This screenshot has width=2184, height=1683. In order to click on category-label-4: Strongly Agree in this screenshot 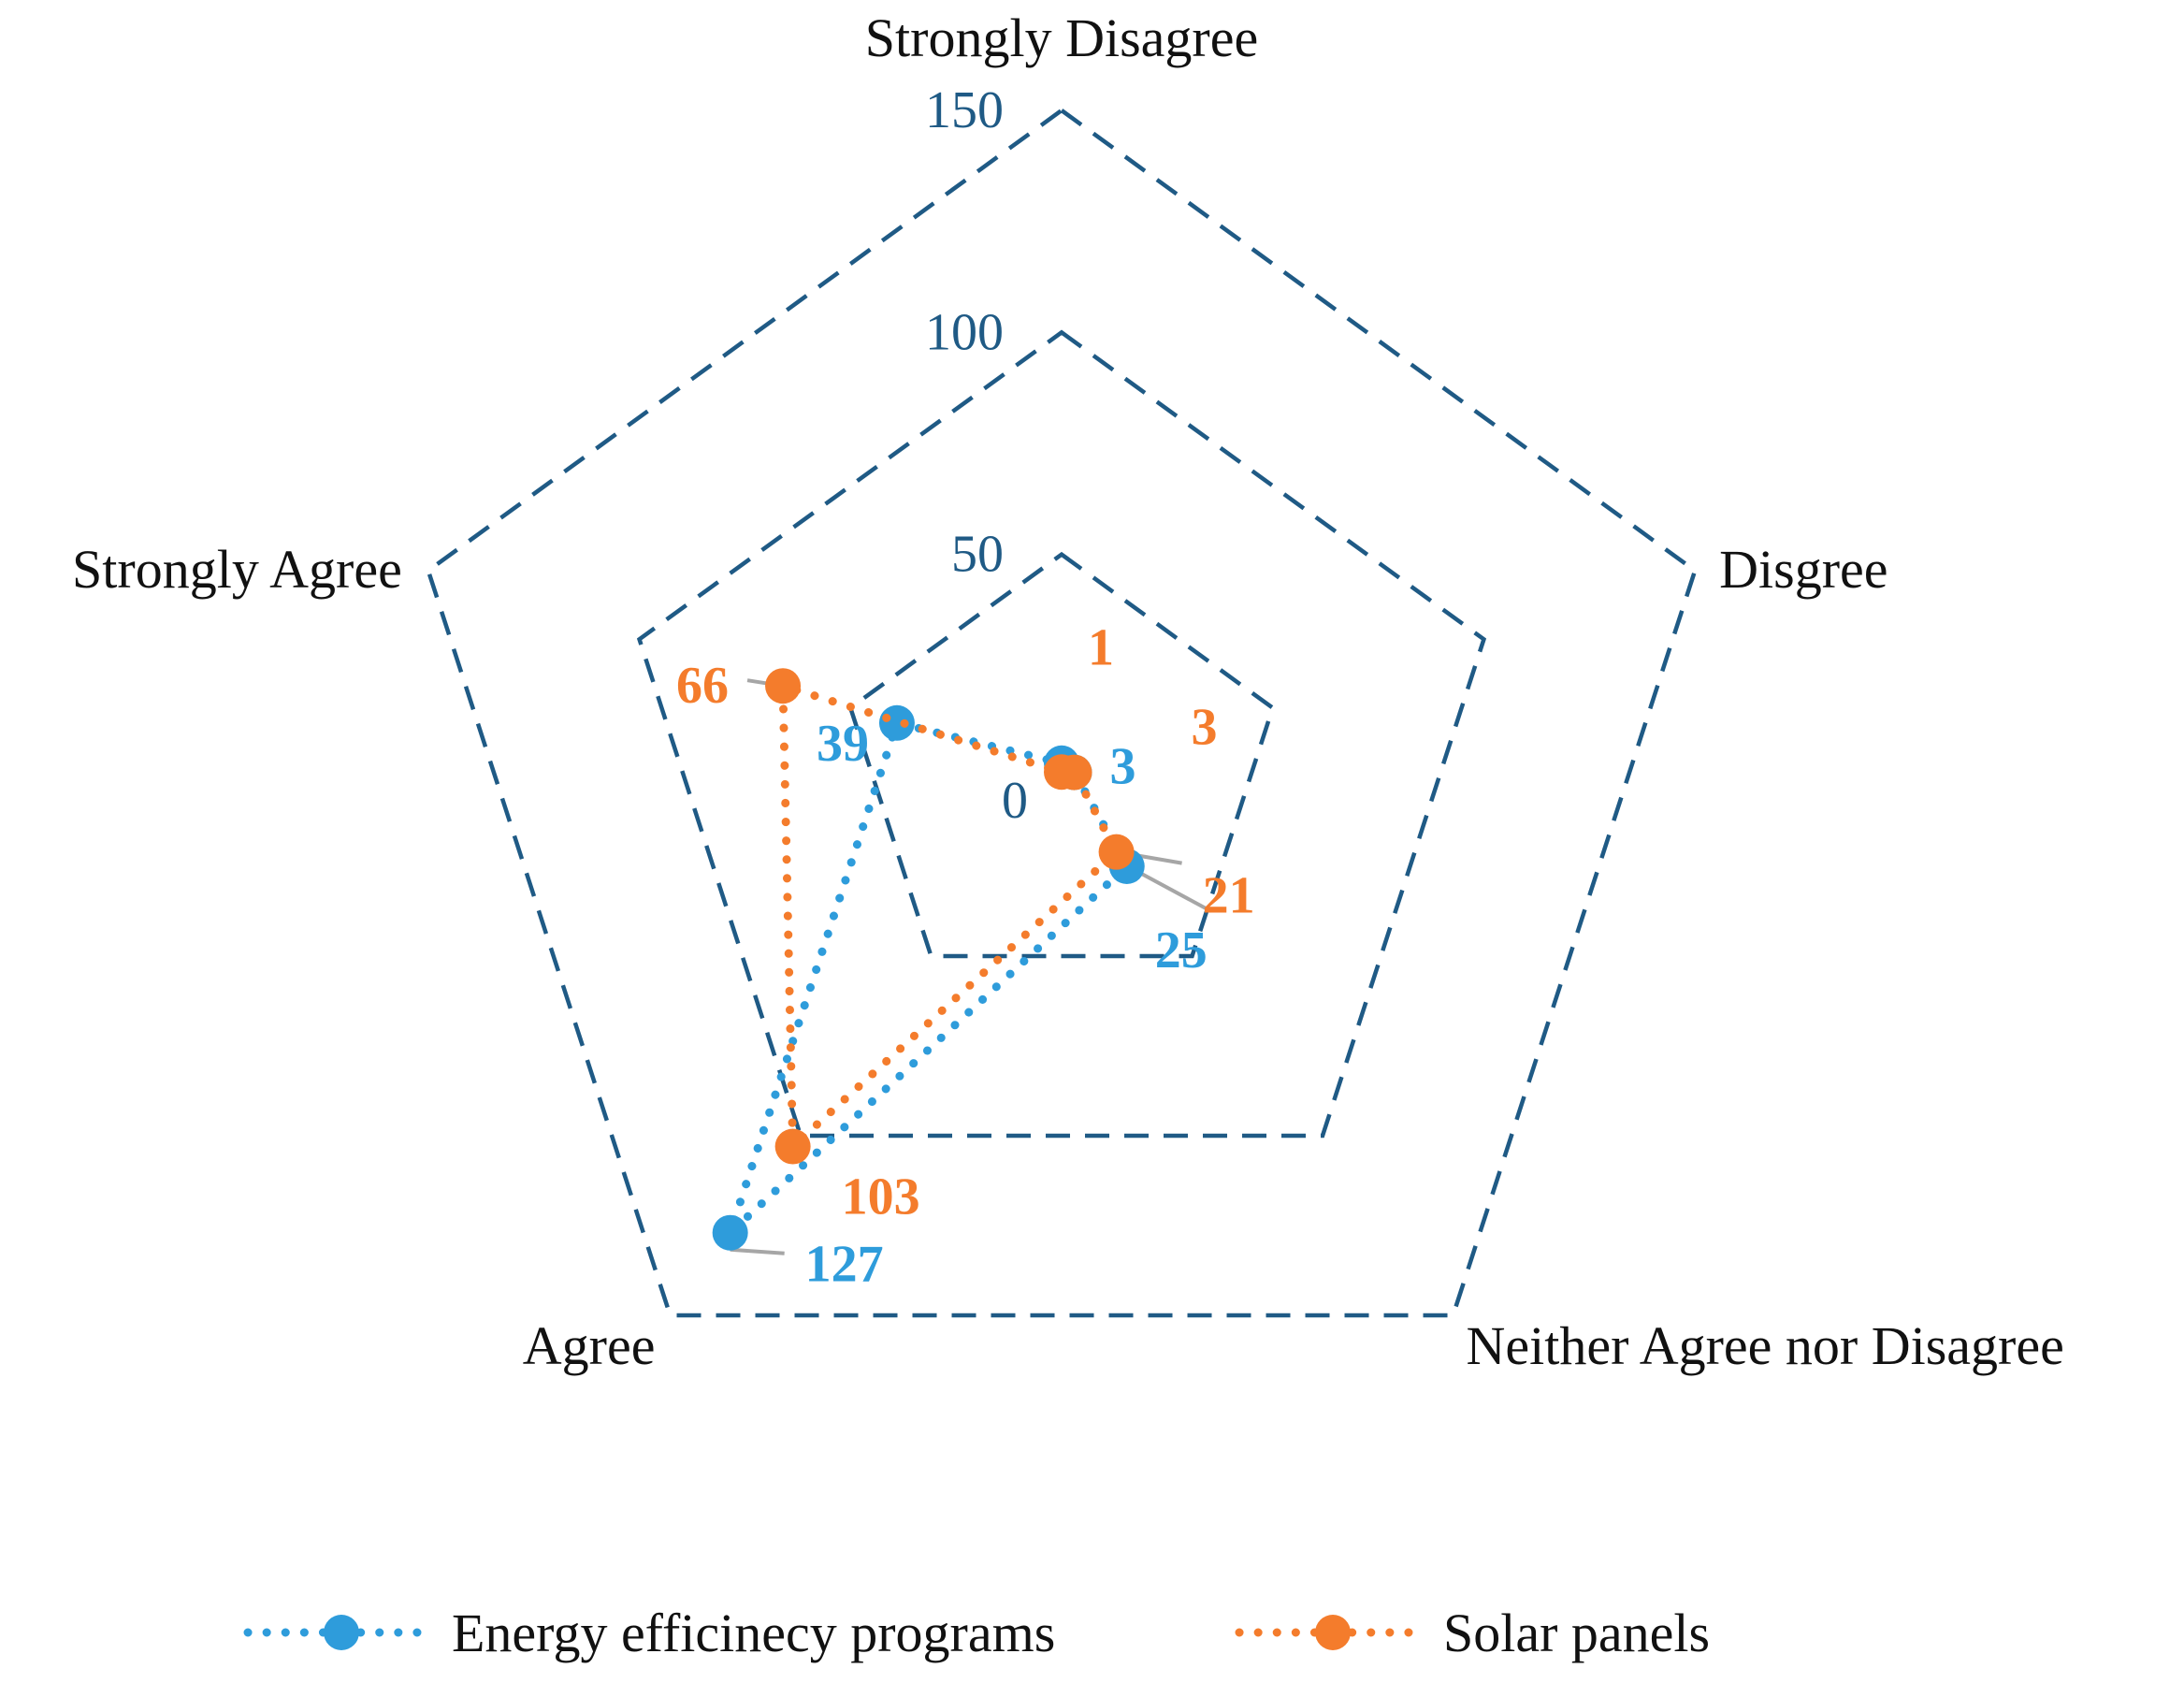, I will do `click(237, 569)`.